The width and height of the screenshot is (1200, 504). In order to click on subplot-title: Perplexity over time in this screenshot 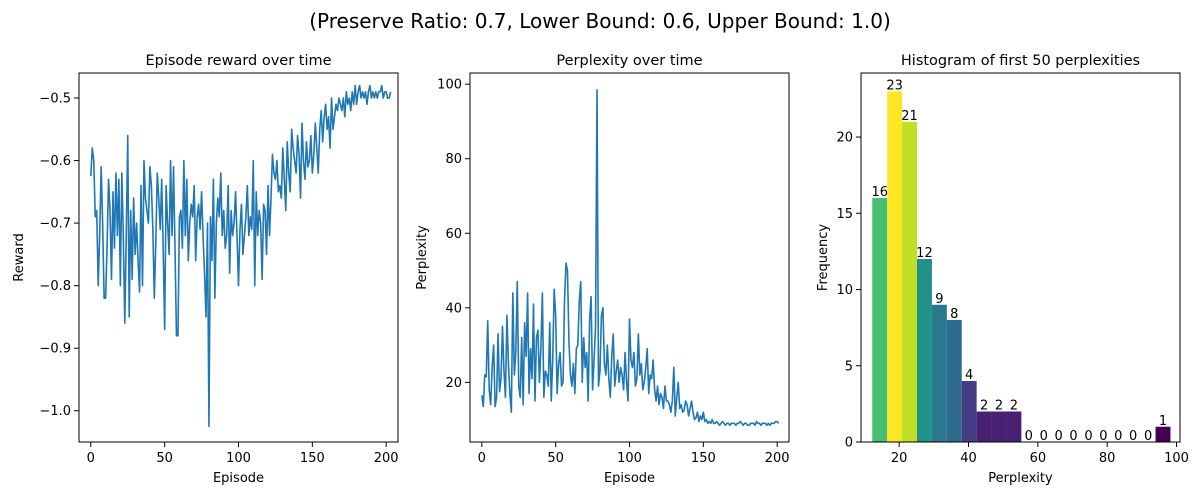, I will do `click(629, 61)`.